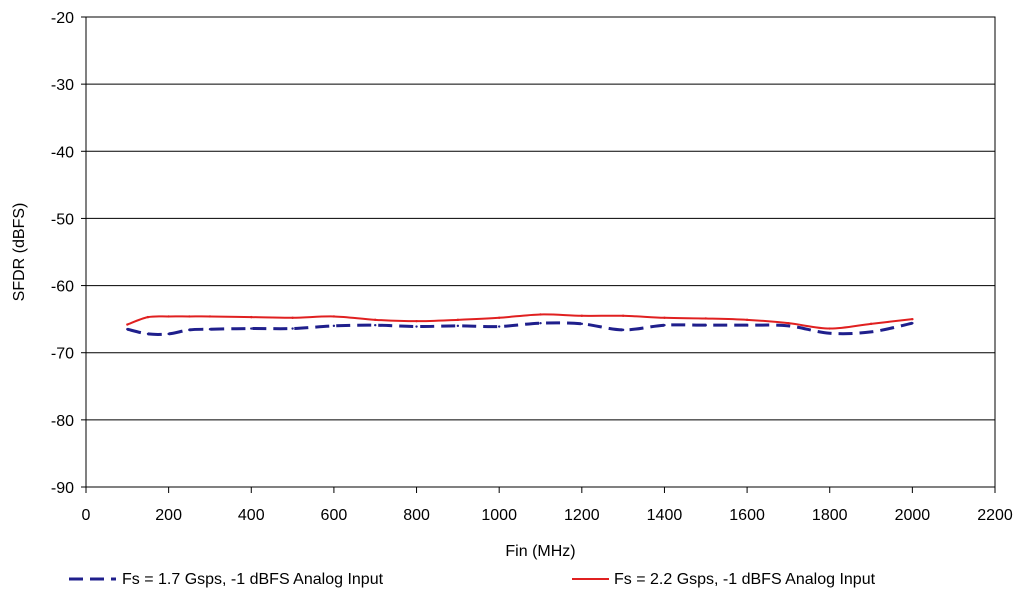 This screenshot has width=1021, height=596. Describe the element at coordinates (68, 253) in the screenshot. I see `y-axis-ticks: -90 -80 -70 -60 -50 -40 -30 -20` at that location.